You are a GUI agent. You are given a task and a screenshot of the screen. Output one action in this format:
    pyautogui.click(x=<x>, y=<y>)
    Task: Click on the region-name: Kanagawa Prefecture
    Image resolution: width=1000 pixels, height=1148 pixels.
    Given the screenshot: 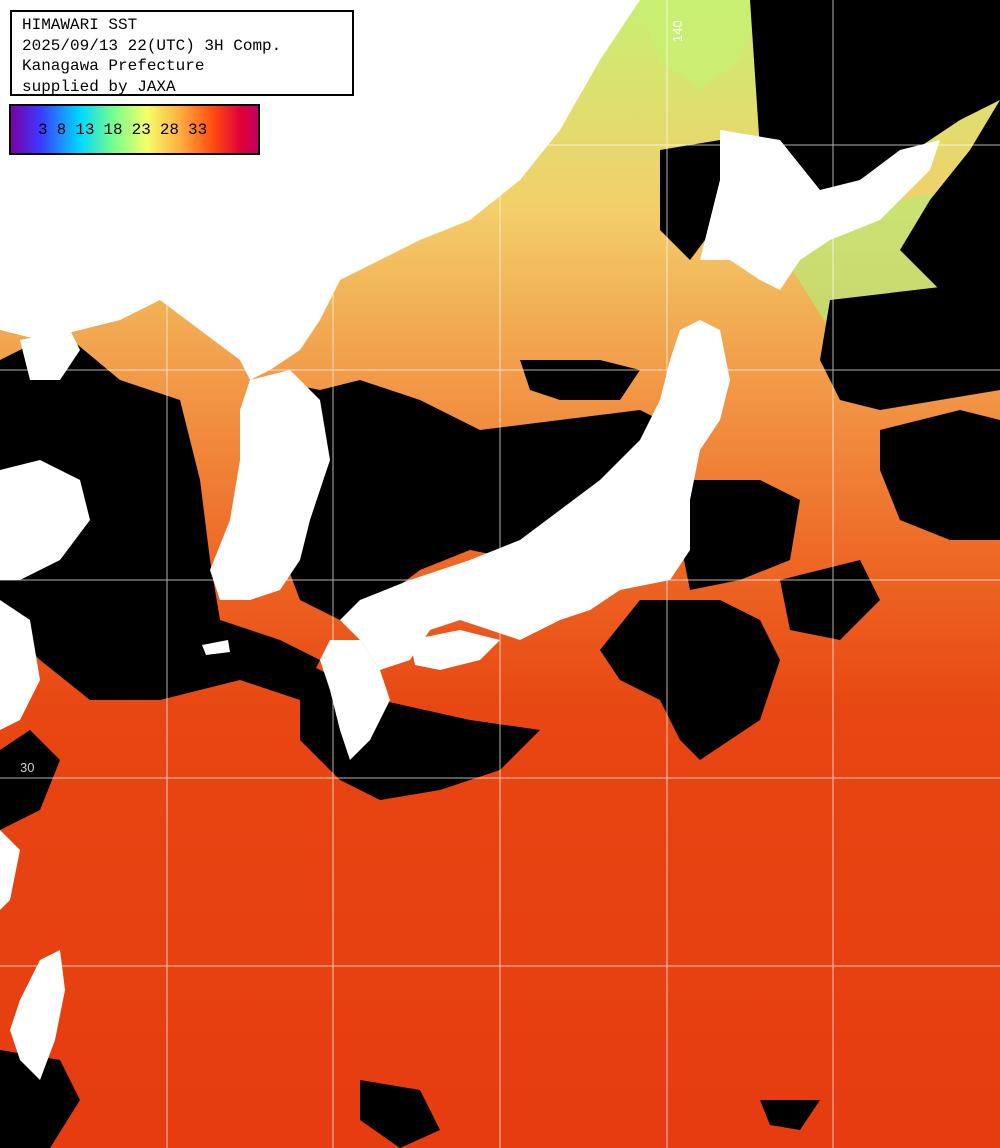 What is the action you would take?
    pyautogui.click(x=113, y=66)
    